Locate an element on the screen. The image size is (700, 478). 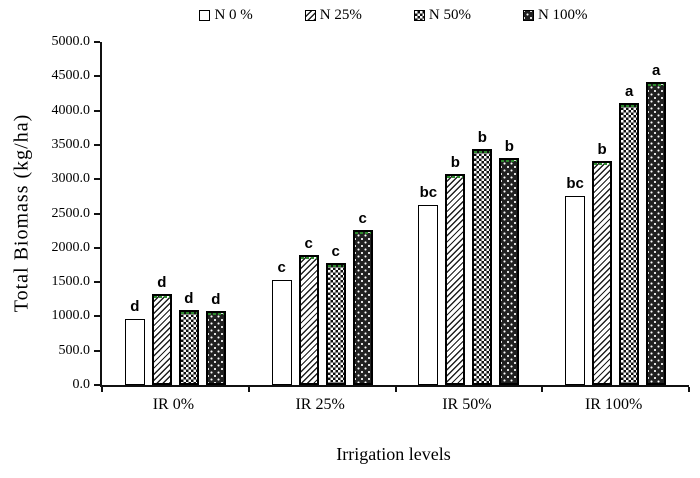
bar-n0-ir50: bc is located at coordinates (428, 284).